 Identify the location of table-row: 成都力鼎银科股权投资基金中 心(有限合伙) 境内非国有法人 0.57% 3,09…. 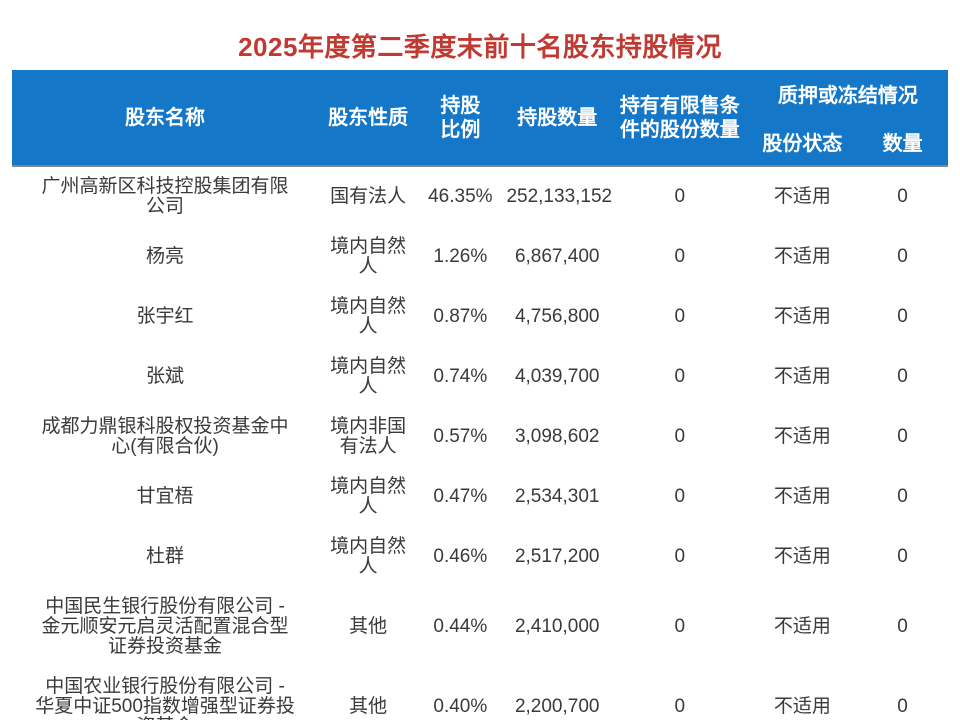
(480, 437).